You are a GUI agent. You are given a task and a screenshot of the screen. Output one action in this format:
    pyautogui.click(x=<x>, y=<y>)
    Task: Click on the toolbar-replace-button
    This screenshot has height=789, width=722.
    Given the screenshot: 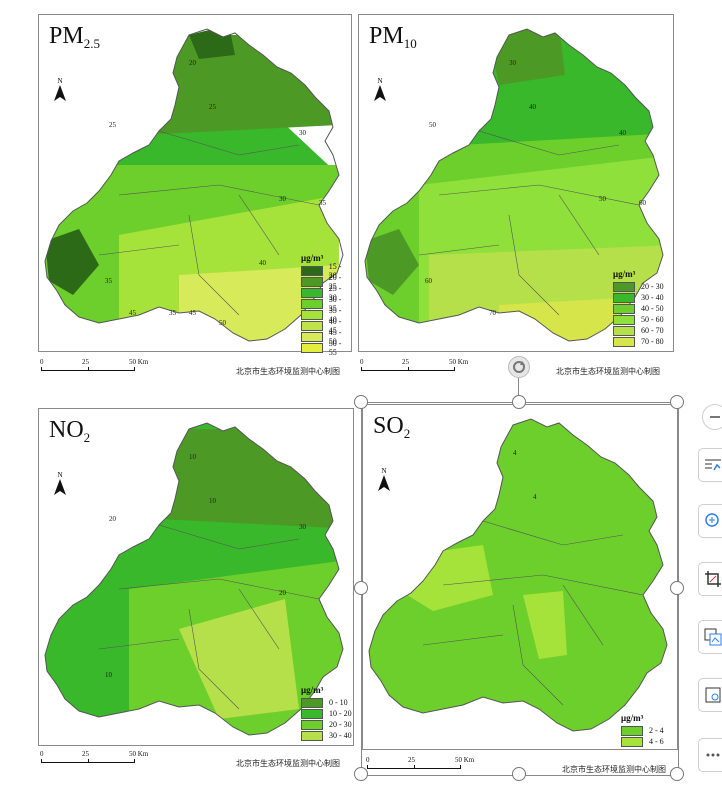 What is the action you would take?
    pyautogui.click(x=710, y=637)
    